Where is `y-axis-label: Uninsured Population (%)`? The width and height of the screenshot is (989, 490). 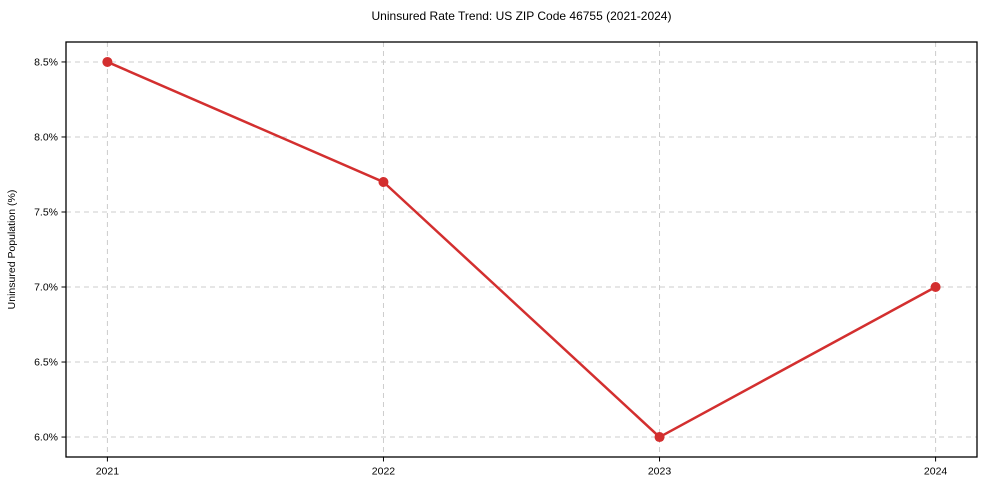 y-axis-label: Uninsured Population (%) is located at coordinates (12, 250).